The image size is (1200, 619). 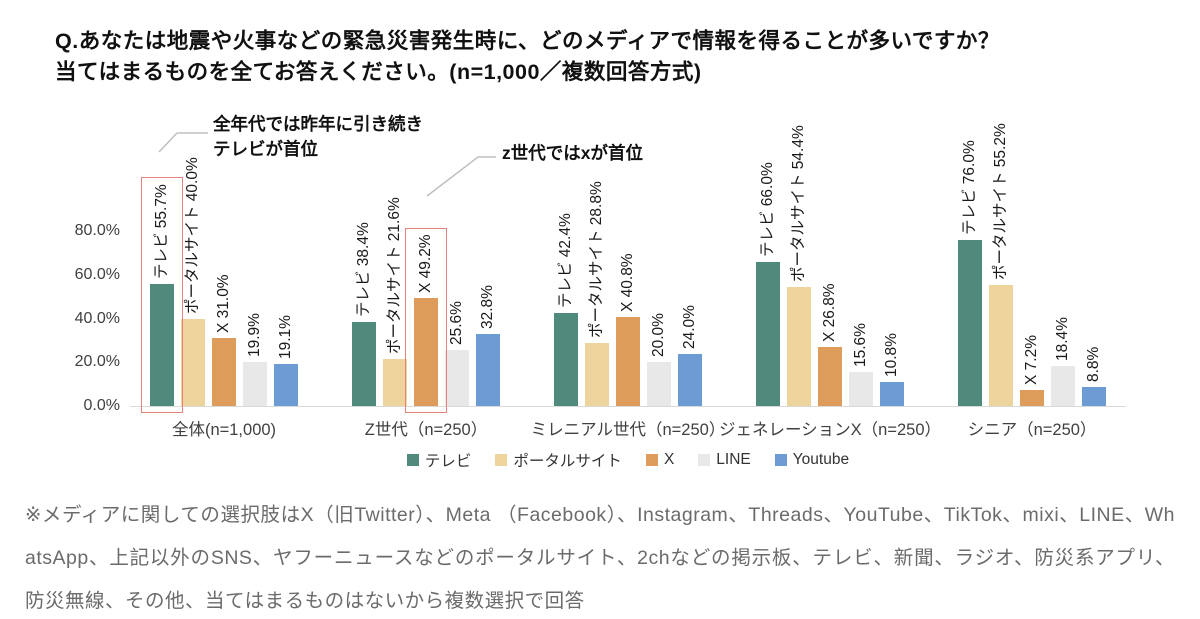 What do you see at coordinates (456, 323) in the screenshot?
I see `bar-value-label: 25.6%` at bounding box center [456, 323].